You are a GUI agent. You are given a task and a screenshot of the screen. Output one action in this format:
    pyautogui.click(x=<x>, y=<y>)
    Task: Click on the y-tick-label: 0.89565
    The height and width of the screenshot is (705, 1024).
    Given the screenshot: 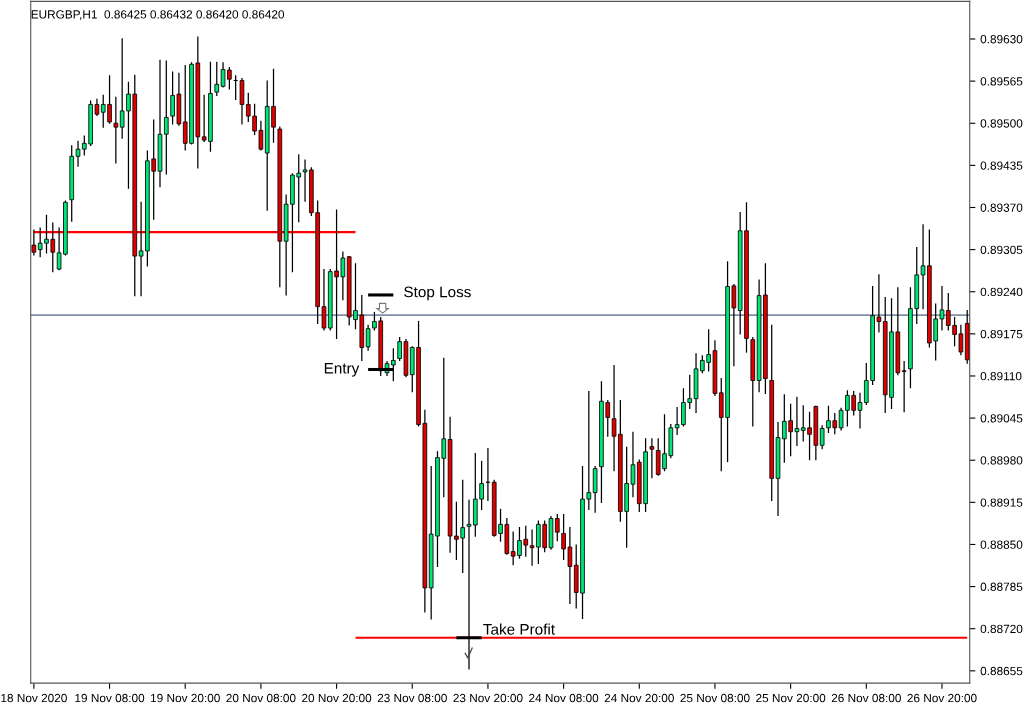 What is the action you would take?
    pyautogui.click(x=1001, y=81)
    